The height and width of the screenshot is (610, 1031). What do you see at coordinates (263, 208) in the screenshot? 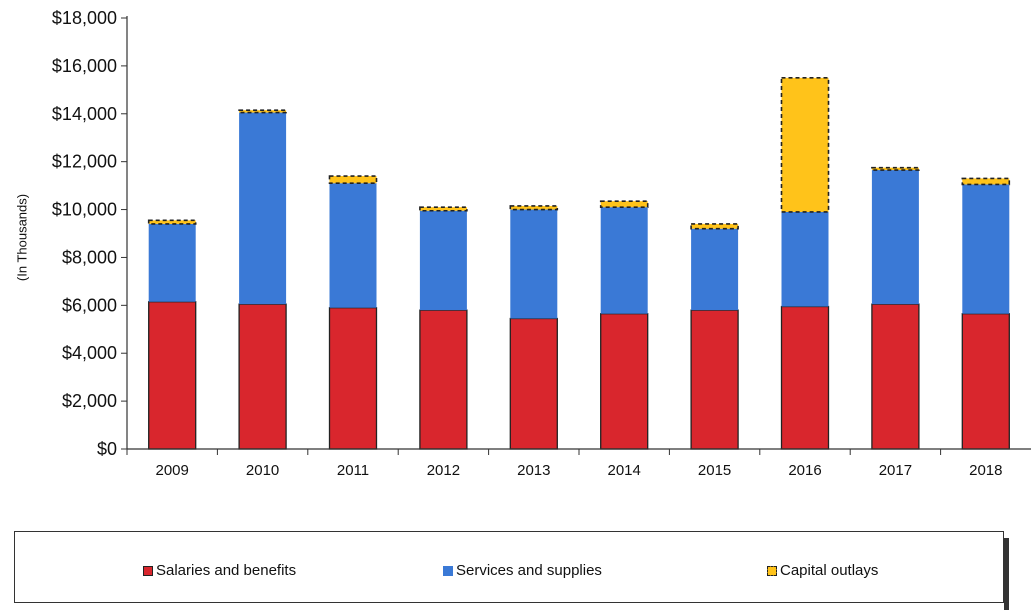
I see `bar-services-2010` at bounding box center [263, 208].